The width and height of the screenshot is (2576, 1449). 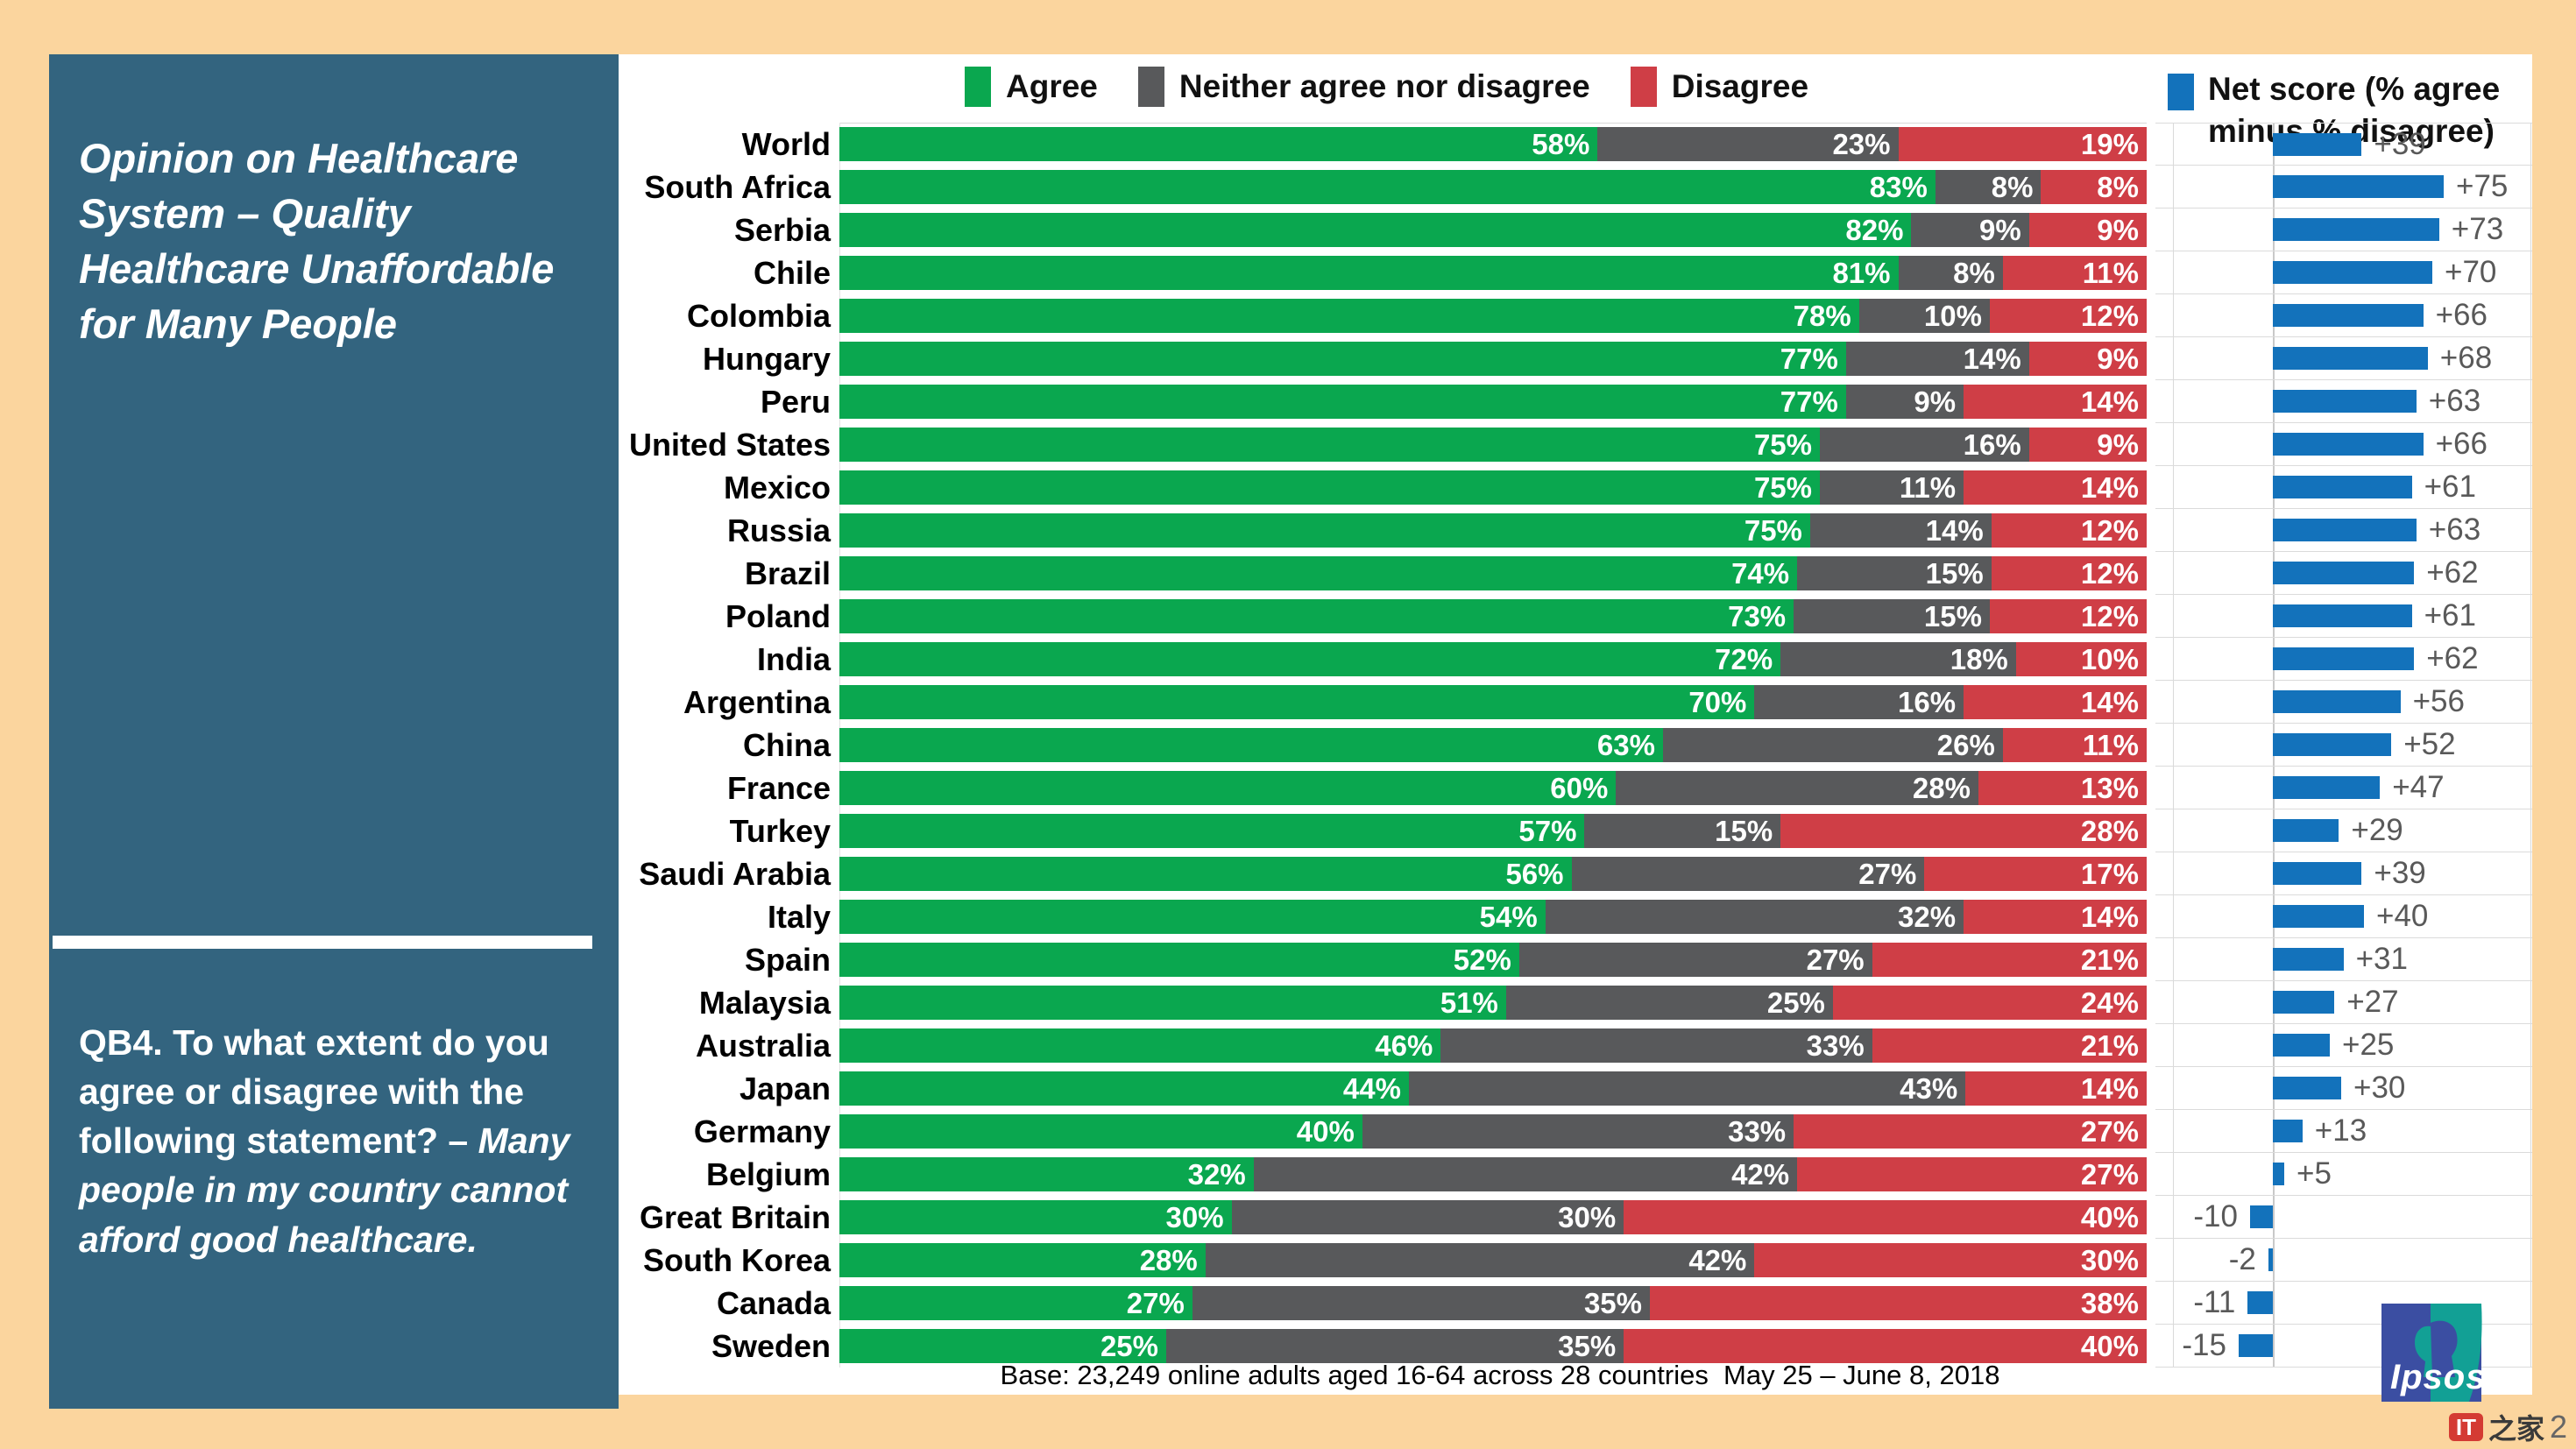 What do you see at coordinates (322, 942) in the screenshot?
I see `divider` at bounding box center [322, 942].